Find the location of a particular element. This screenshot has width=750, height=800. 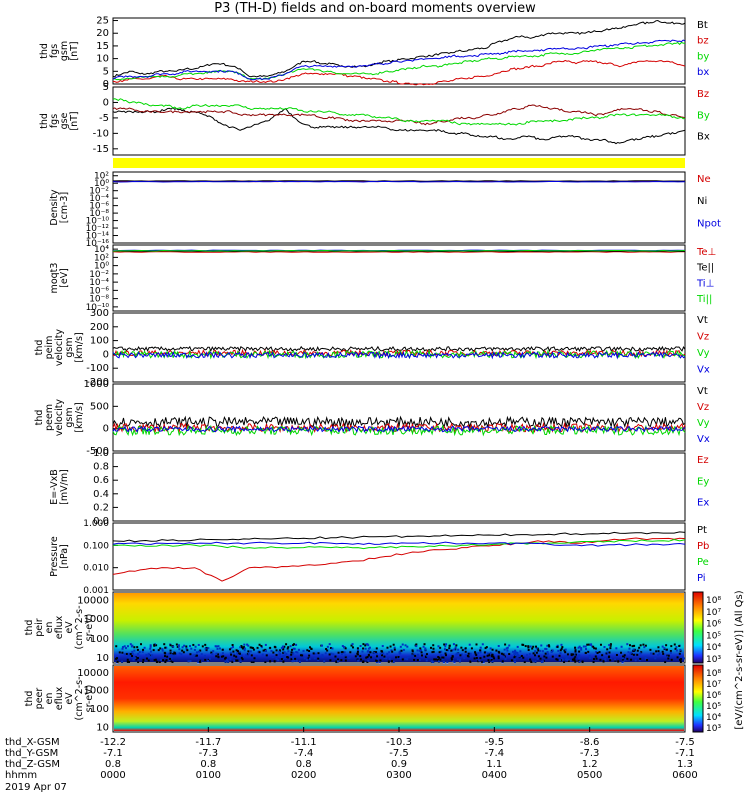

peir-spectrogram-ytick: 100 is located at coordinates (99, 639).